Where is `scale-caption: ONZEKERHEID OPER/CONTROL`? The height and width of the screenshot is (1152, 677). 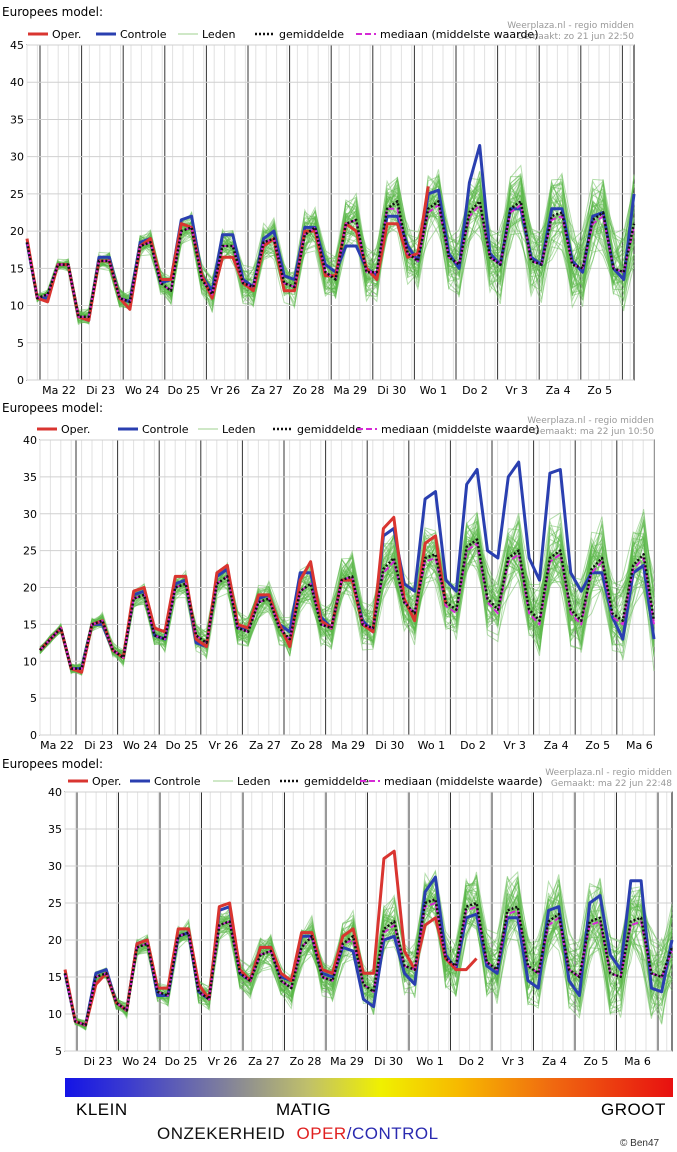 scale-caption: ONZEKERHEID OPER/CONTROL is located at coordinates (298, 1134).